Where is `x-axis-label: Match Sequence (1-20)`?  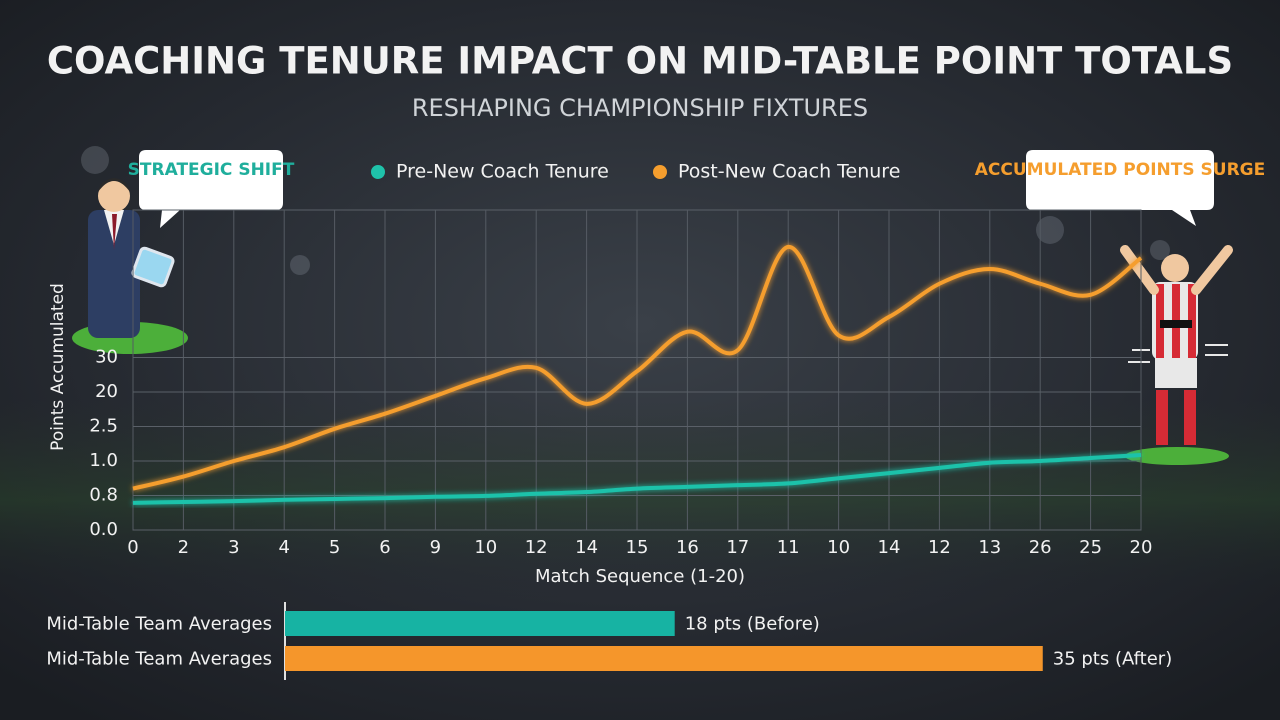
x-axis-label: Match Sequence (1-20) is located at coordinates (640, 576).